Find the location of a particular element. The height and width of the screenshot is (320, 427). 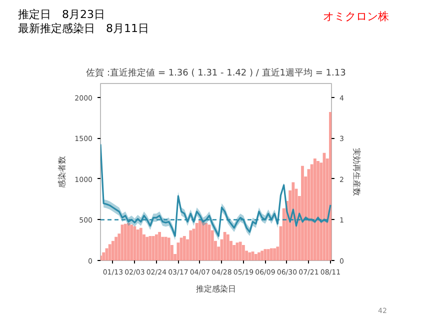

chart-title: 推定日 8月23日 is located at coordinates (61, 14).